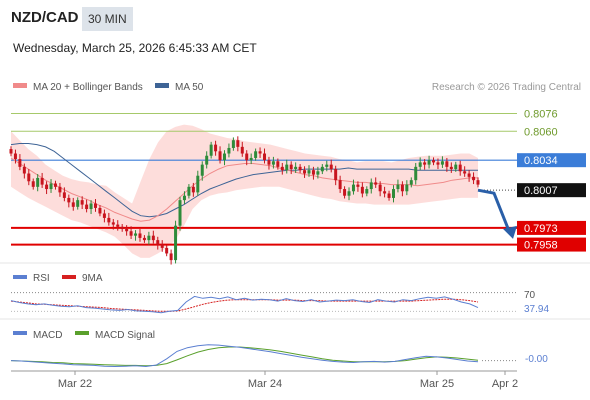 The width and height of the screenshot is (590, 400). I want to click on timeframe-badge: 30 MIN, so click(107, 19).